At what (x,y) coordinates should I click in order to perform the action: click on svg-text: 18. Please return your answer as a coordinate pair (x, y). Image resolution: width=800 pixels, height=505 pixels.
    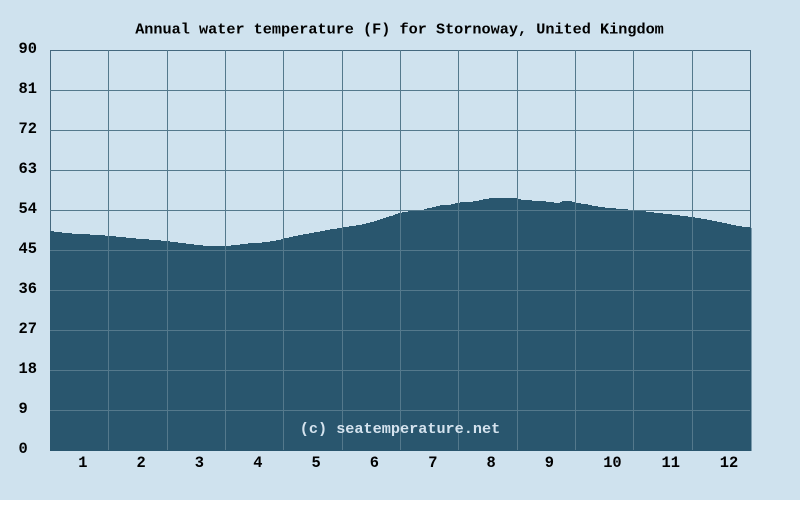
    Looking at the image, I should click on (28, 369).